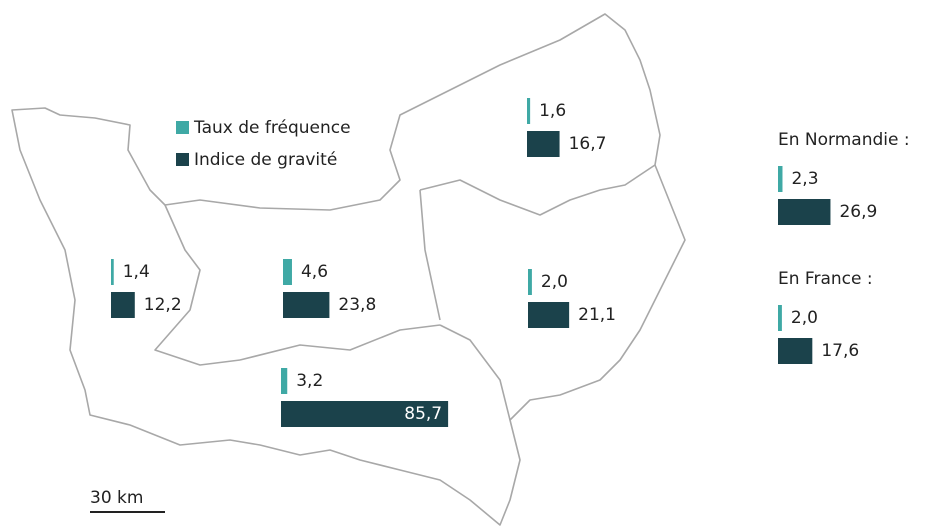  Describe the element at coordinates (272, 128) in the screenshot. I see `legend-label: Taux de fréquence` at that location.